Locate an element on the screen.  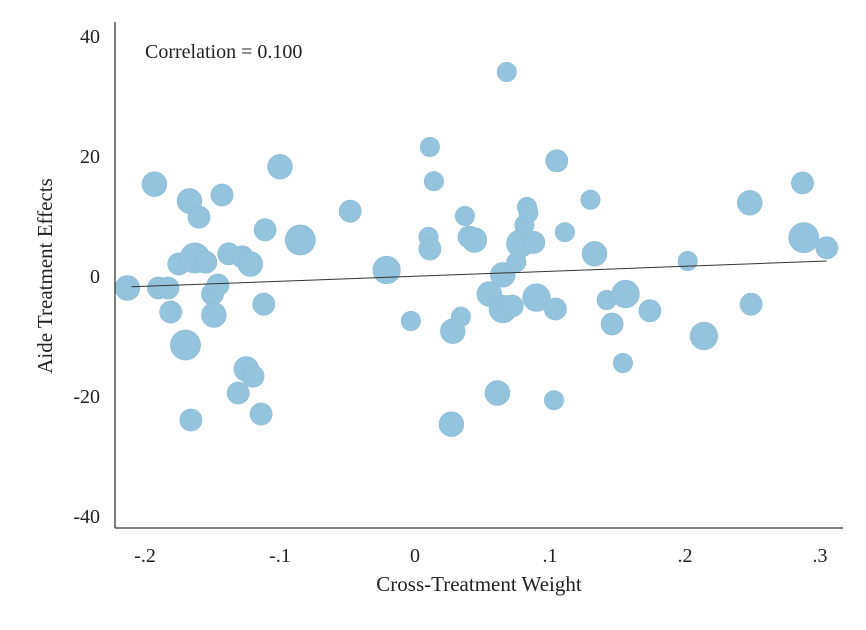
y-tick-label: 40 is located at coordinates (90, 37).